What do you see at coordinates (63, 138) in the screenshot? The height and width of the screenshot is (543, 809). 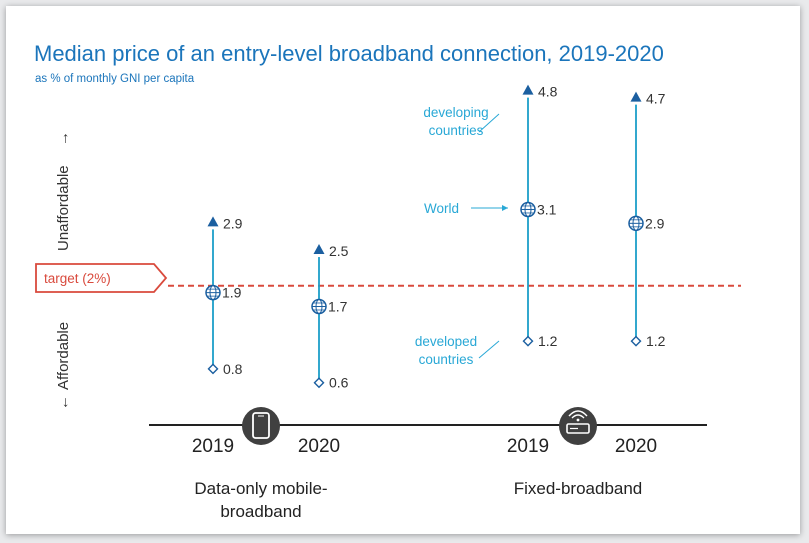 I see `unaffordable-arrow: →` at bounding box center [63, 138].